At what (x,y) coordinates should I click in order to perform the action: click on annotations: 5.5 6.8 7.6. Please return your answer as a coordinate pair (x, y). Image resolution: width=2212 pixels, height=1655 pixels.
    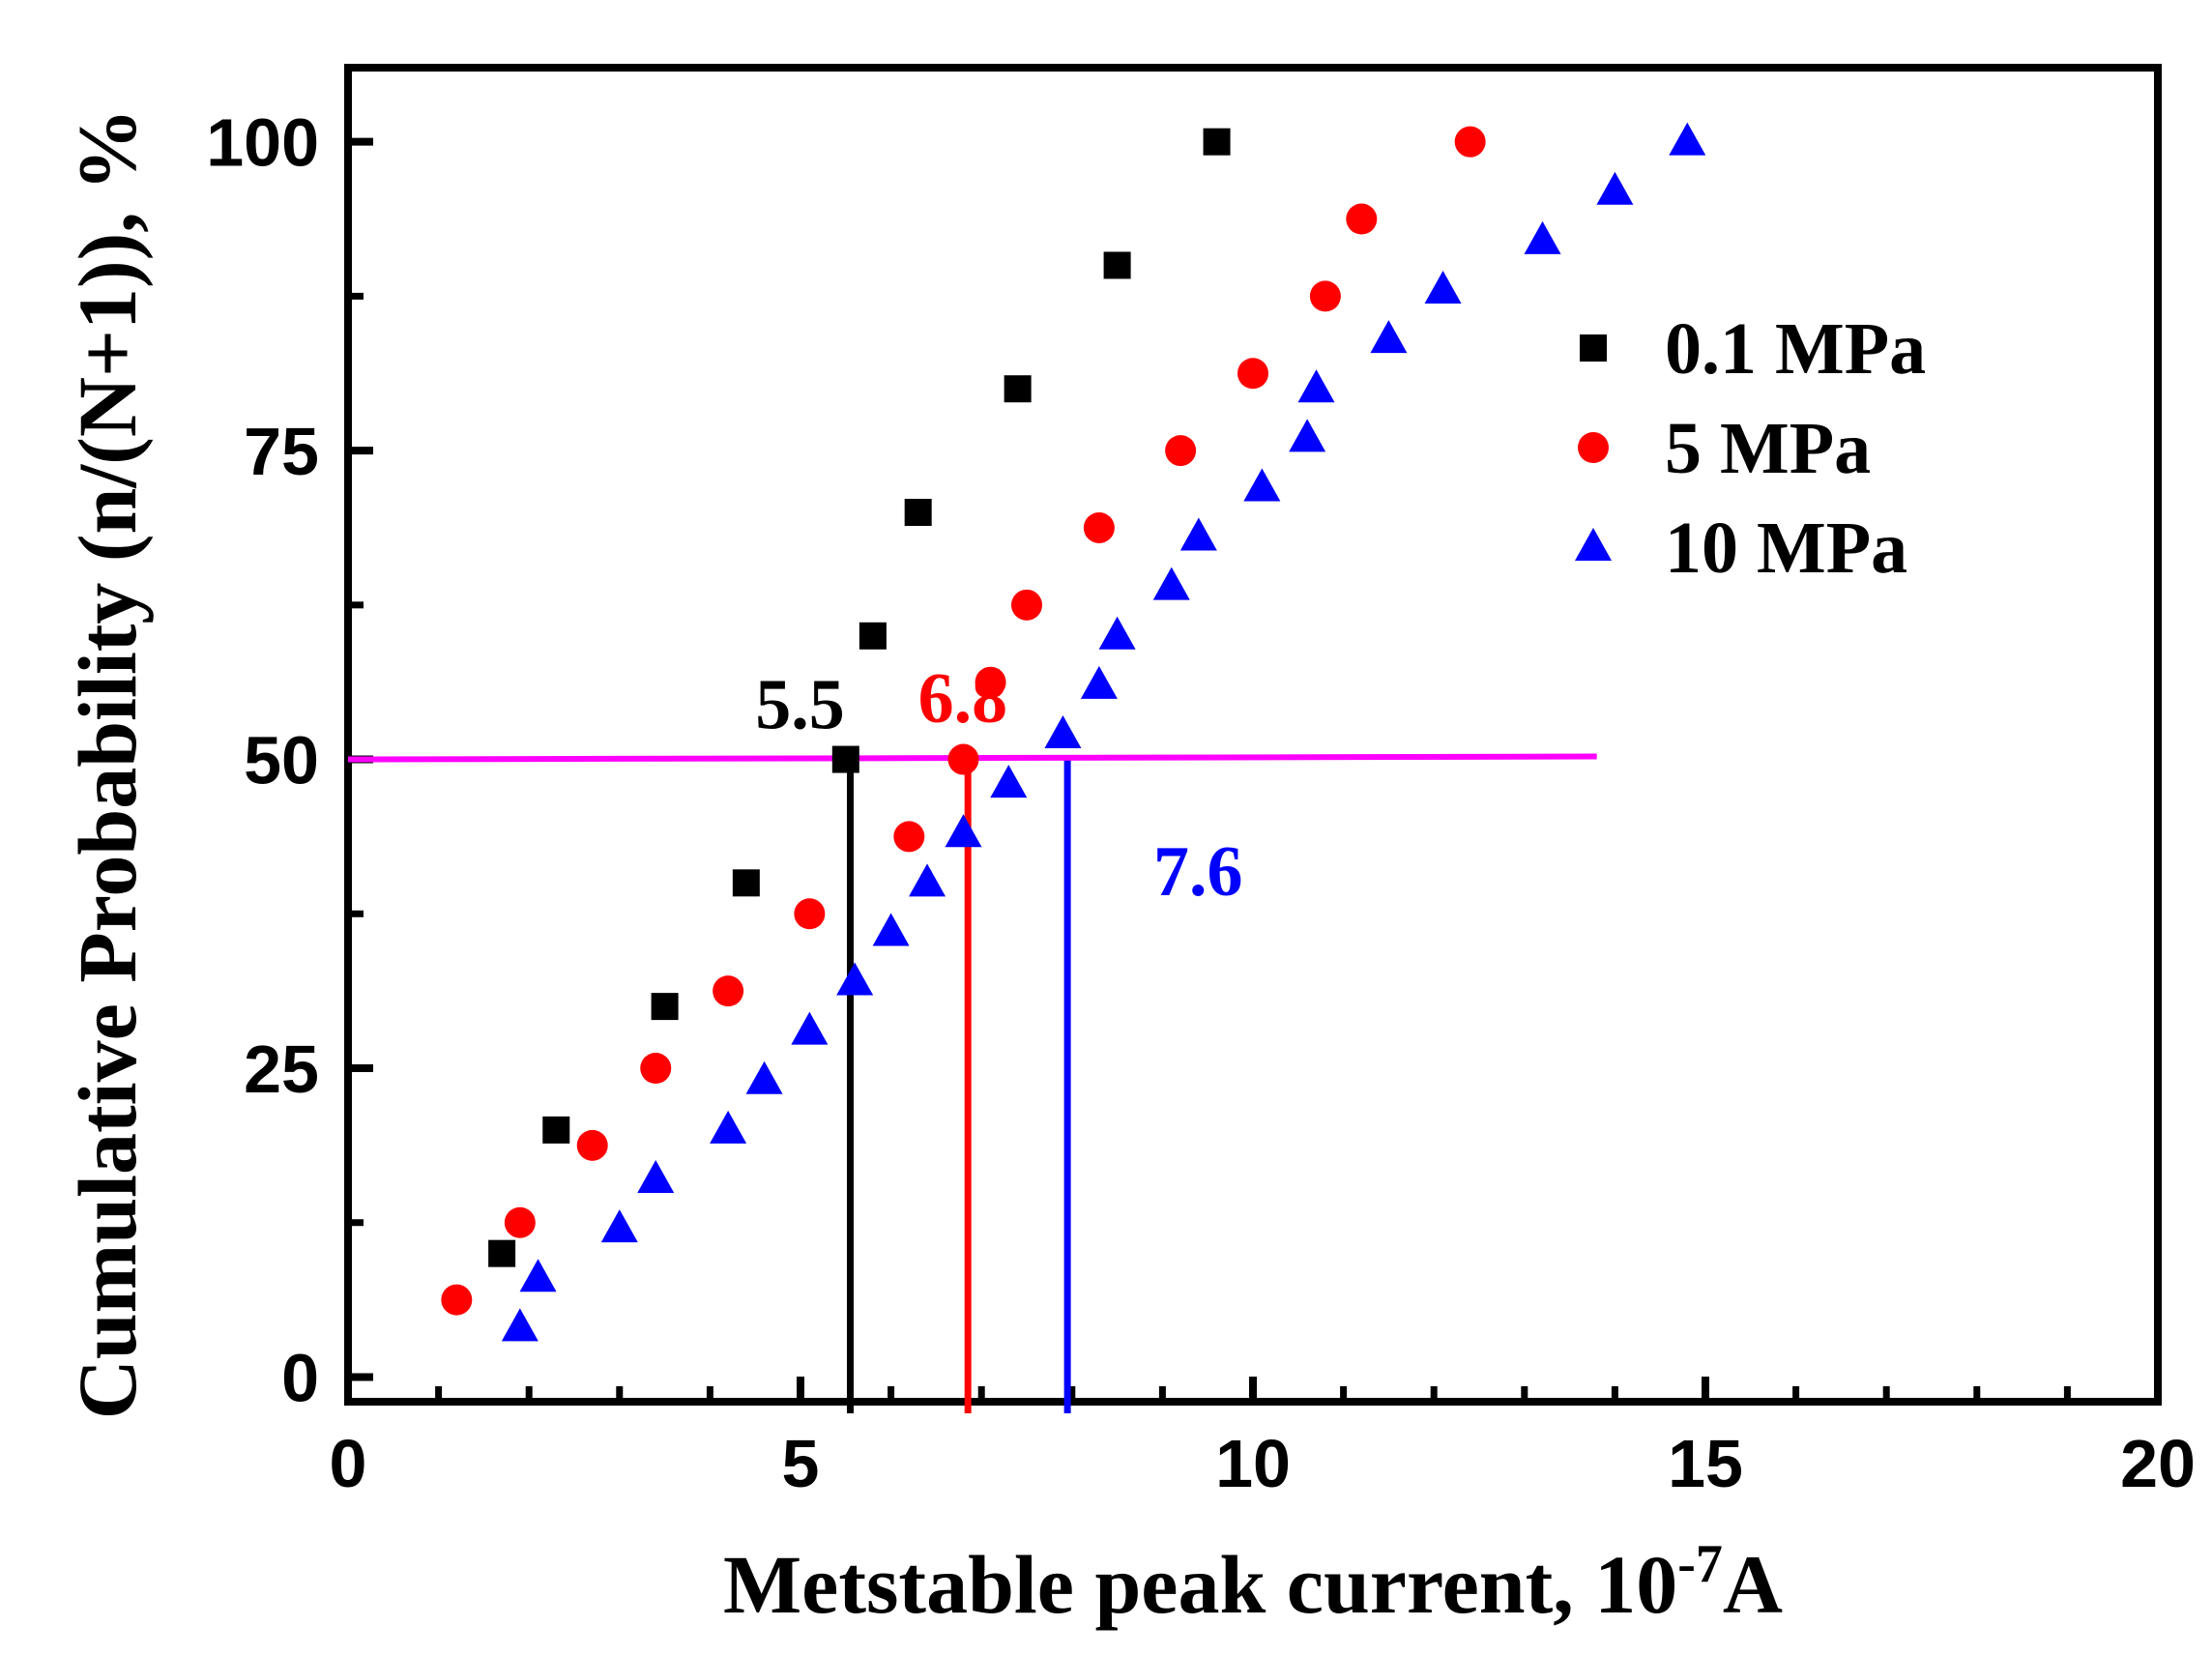
    Looking at the image, I should click on (998, 785).